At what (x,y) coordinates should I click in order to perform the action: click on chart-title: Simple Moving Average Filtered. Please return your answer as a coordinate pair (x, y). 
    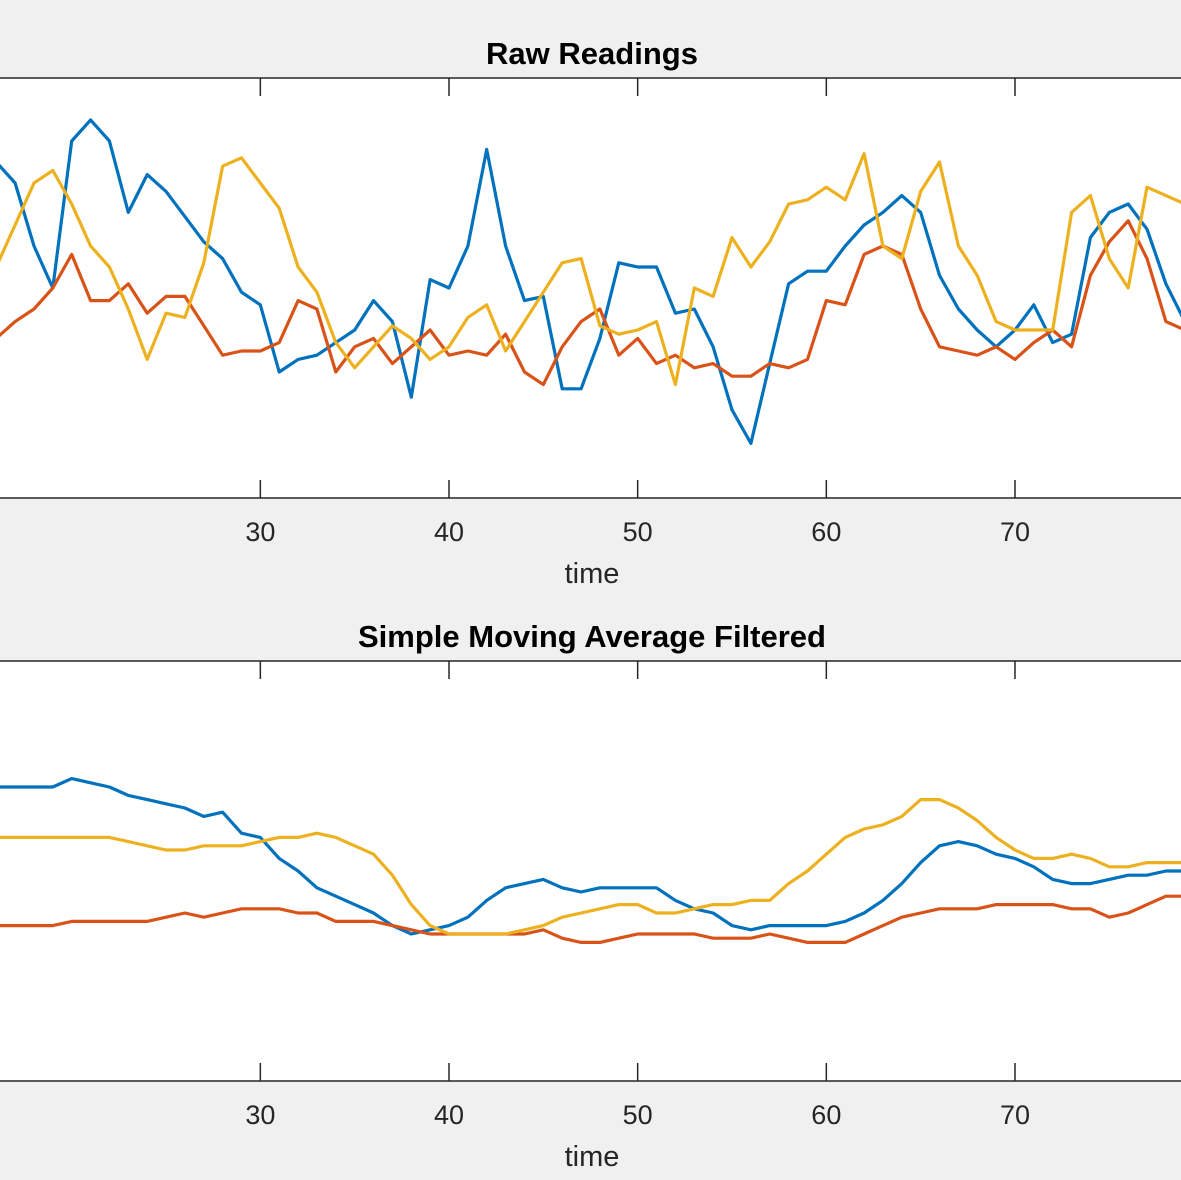
    Looking at the image, I should click on (592, 636).